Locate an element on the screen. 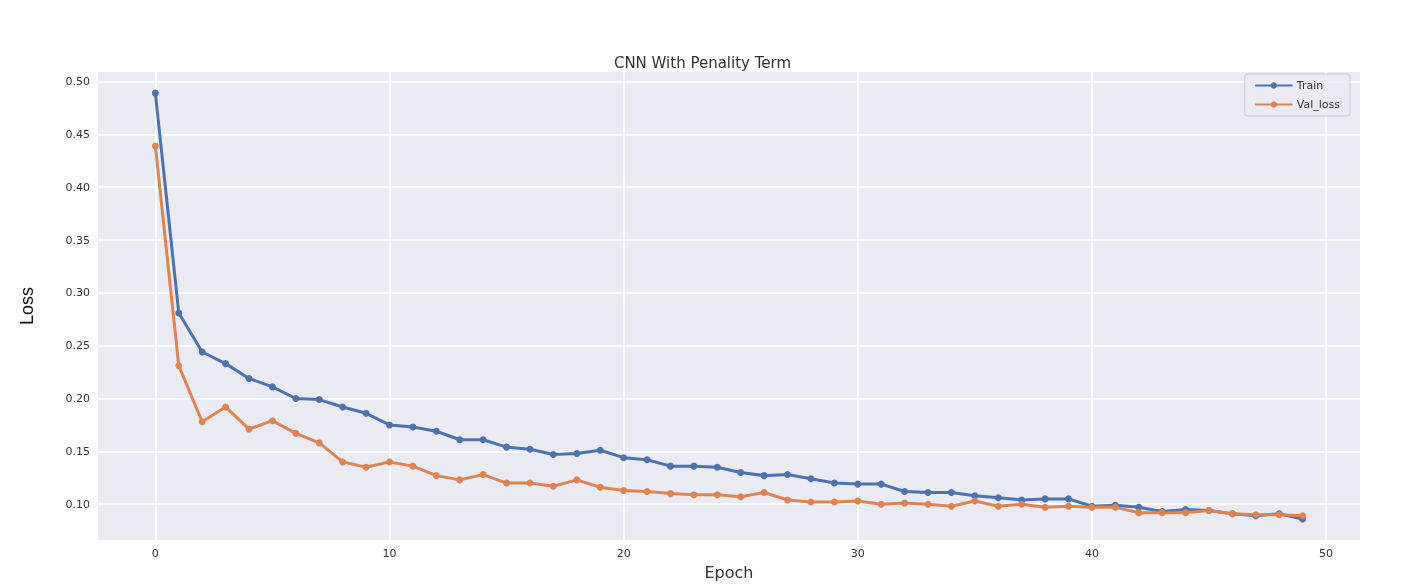  y-axis-title: Loss is located at coordinates (27, 306).